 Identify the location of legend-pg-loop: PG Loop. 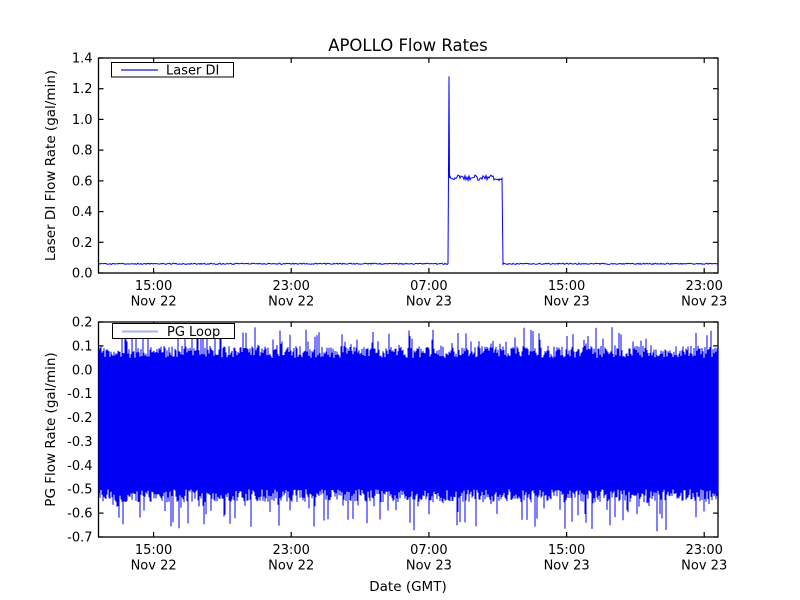
(173, 331).